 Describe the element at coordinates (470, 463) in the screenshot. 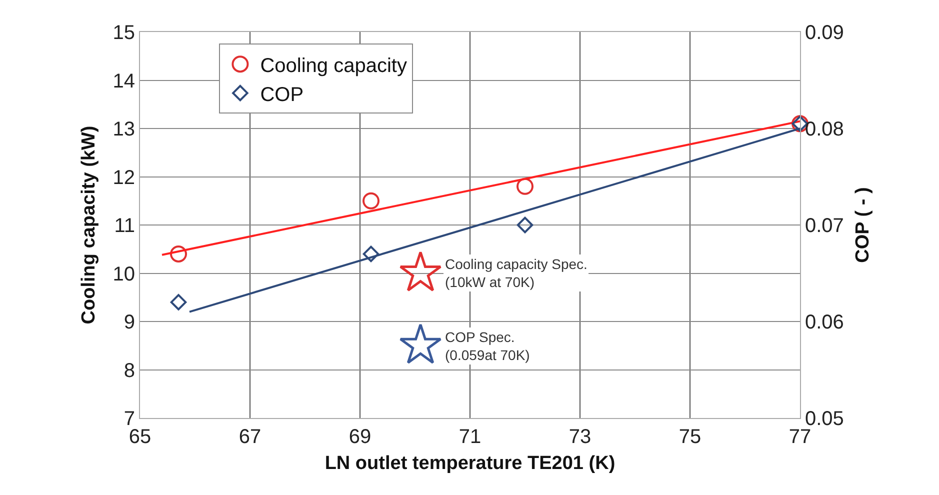

I see `x-axis-title: LN outlet temperature TE201 (K)` at that location.